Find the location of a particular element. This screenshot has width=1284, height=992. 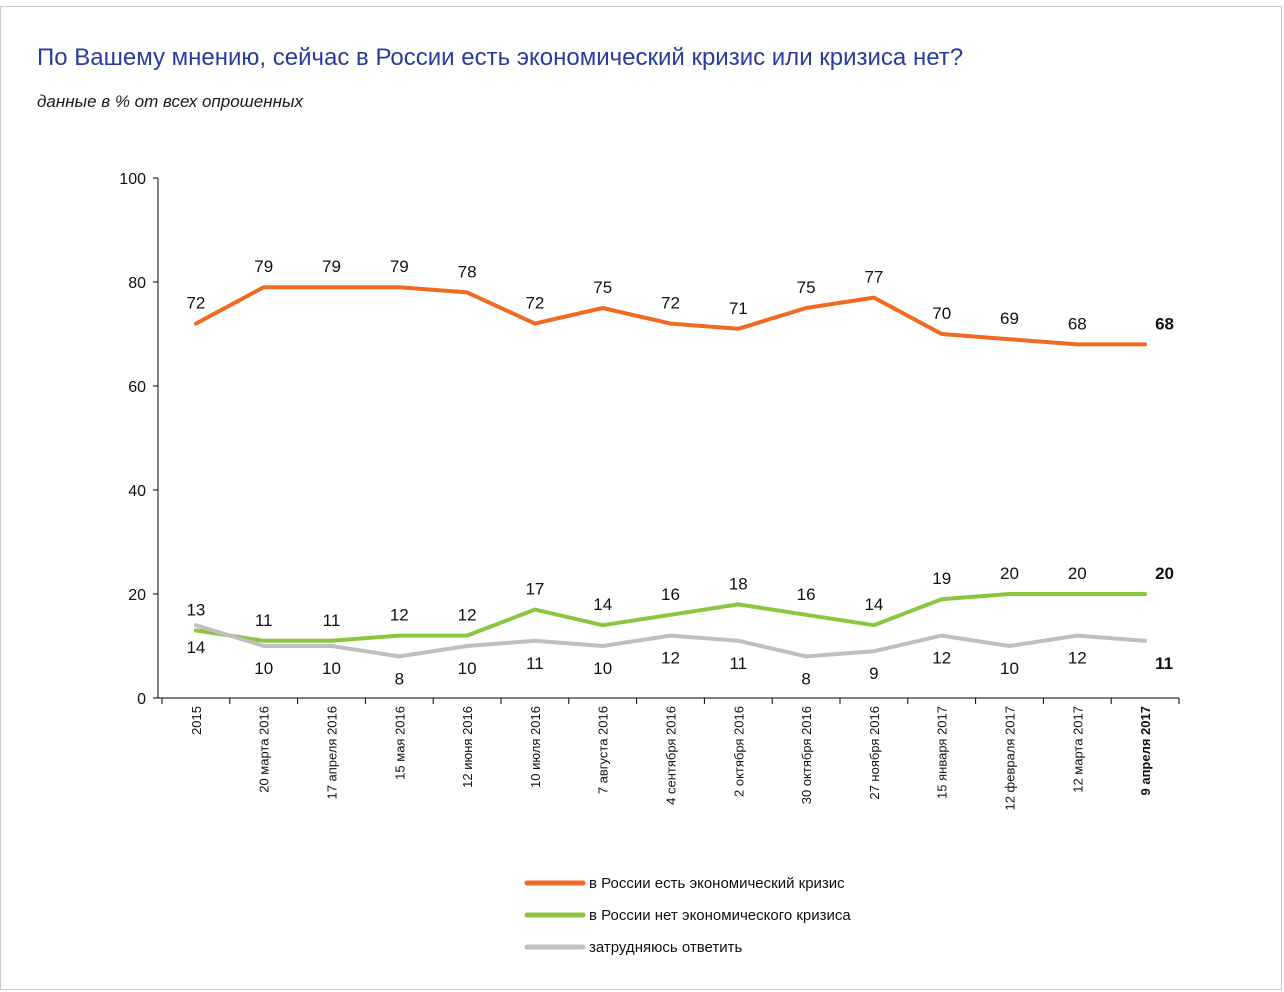

legend-label: в России нет экономического кризиса is located at coordinates (720, 915).